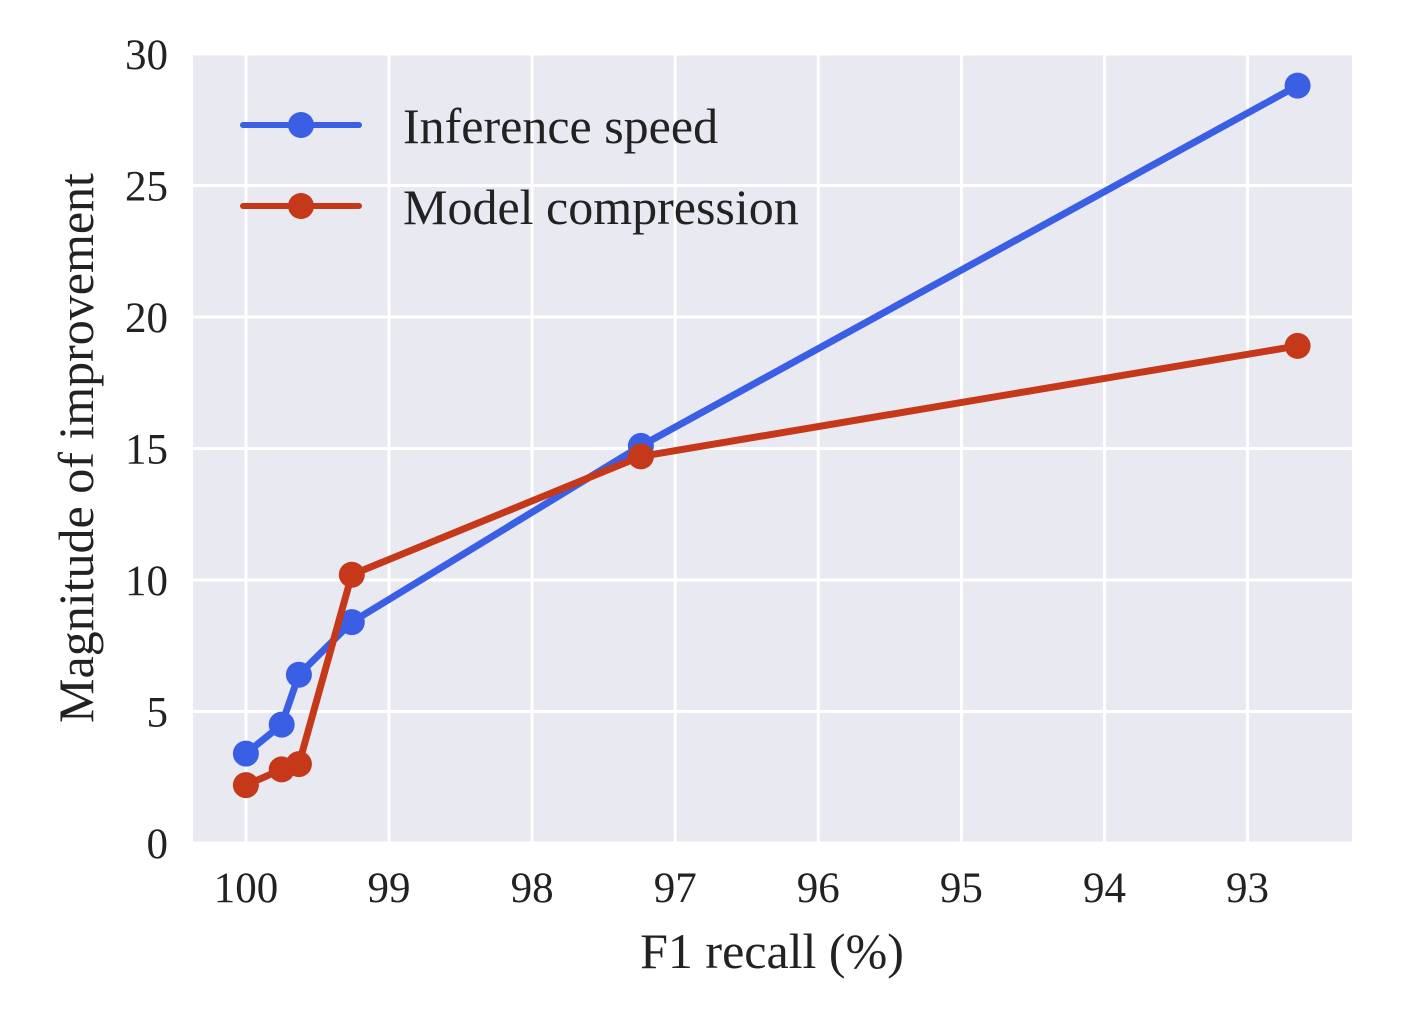 The width and height of the screenshot is (1412, 1030). Describe the element at coordinates (389, 888) in the screenshot. I see `x-tick-label: 99` at that location.